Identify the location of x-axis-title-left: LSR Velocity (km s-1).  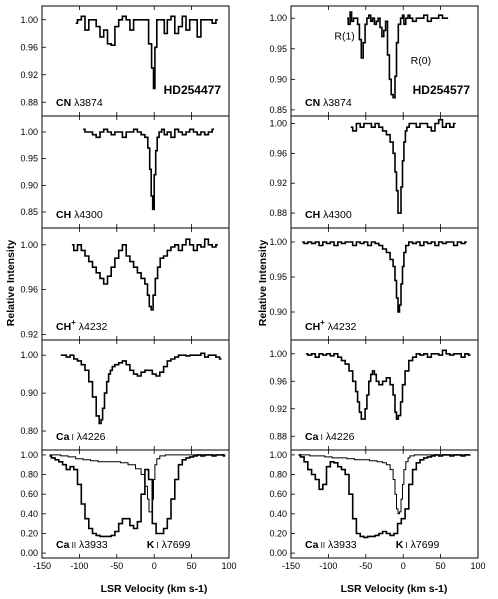
(154, 589).